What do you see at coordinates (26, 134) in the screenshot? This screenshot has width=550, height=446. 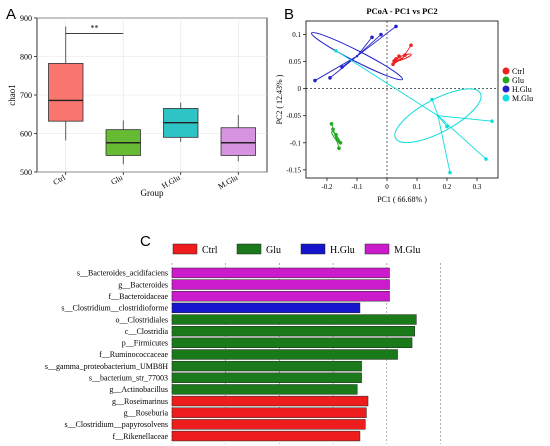 I see `boxplot-ytick-label: 600` at bounding box center [26, 134].